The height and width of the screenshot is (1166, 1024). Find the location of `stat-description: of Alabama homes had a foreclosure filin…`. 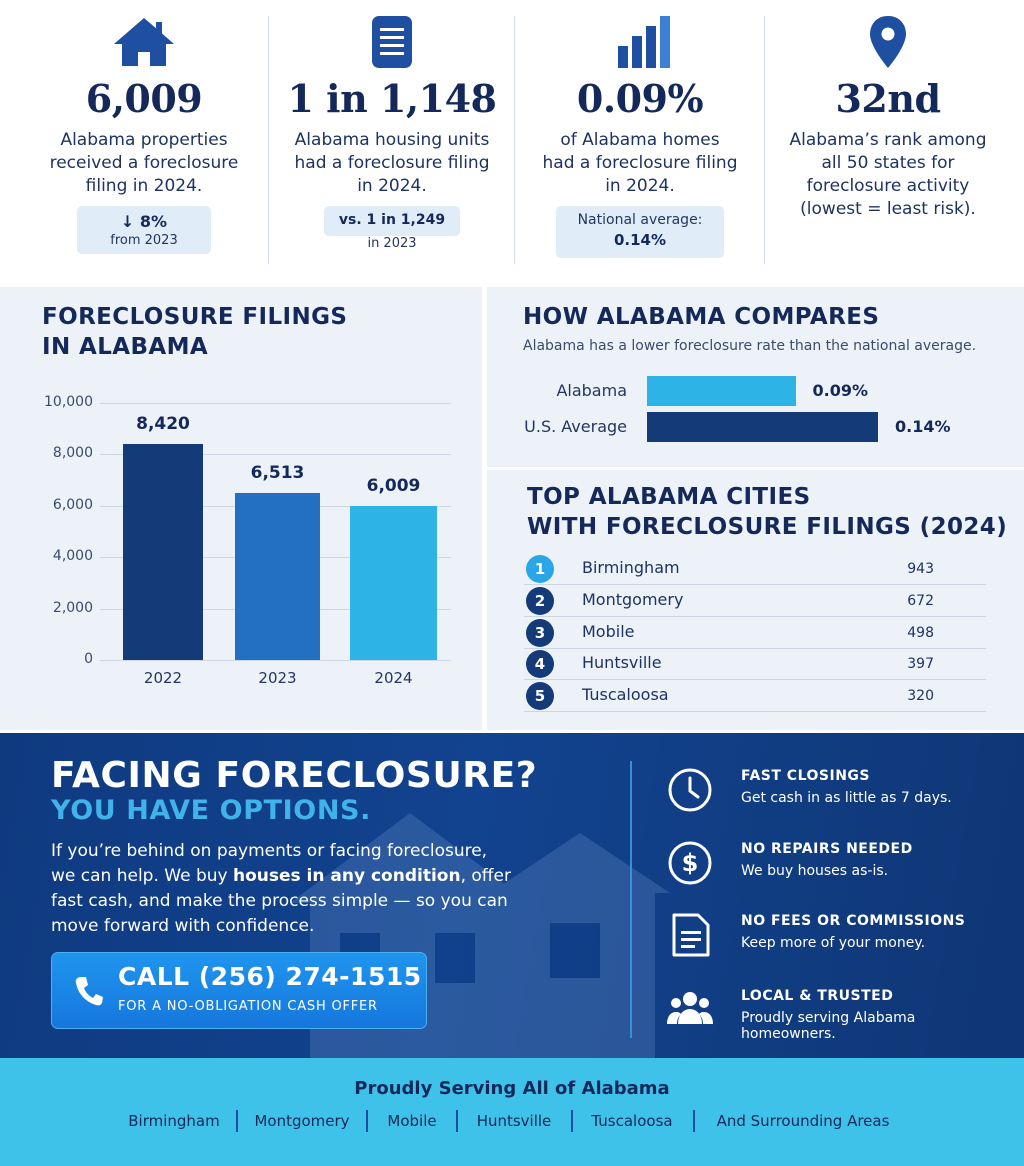

stat-description: of Alabama homes had a foreclosure filin… is located at coordinates (640, 163).